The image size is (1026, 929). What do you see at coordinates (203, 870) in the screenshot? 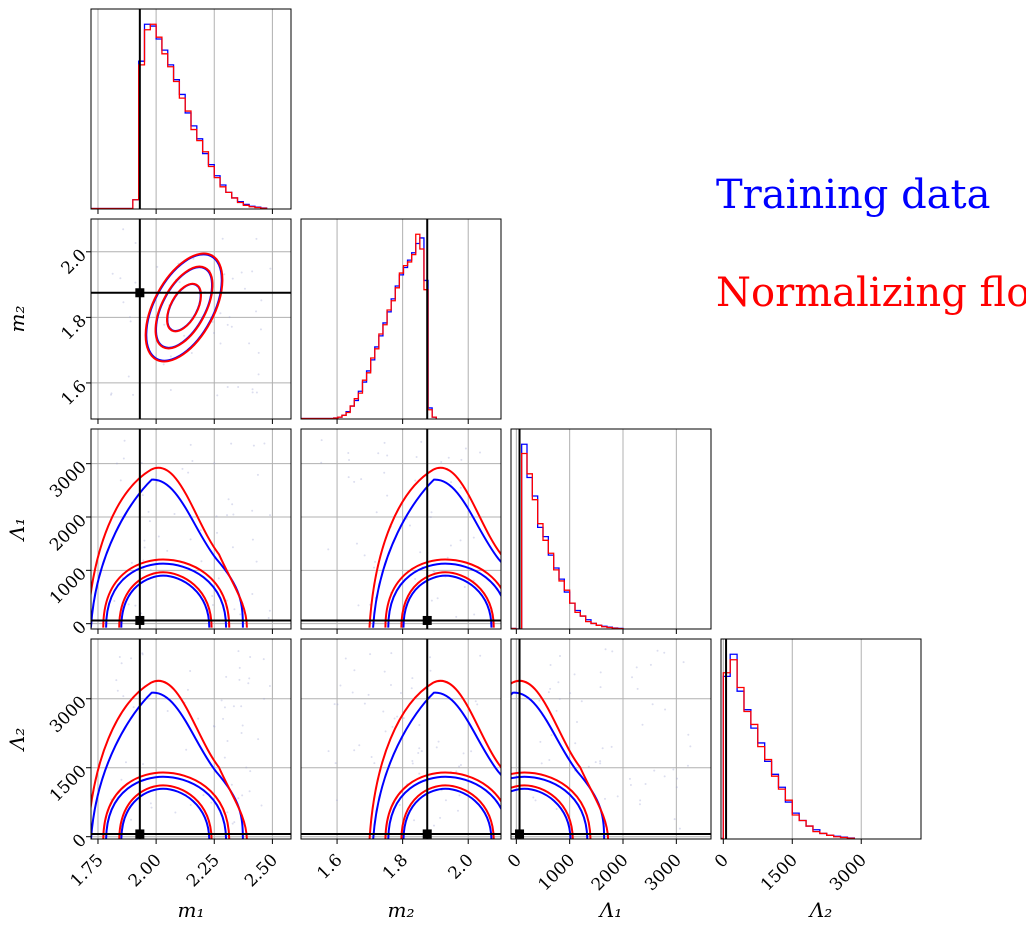
I see `x-tick-label-m1: 2.25` at bounding box center [203, 870].